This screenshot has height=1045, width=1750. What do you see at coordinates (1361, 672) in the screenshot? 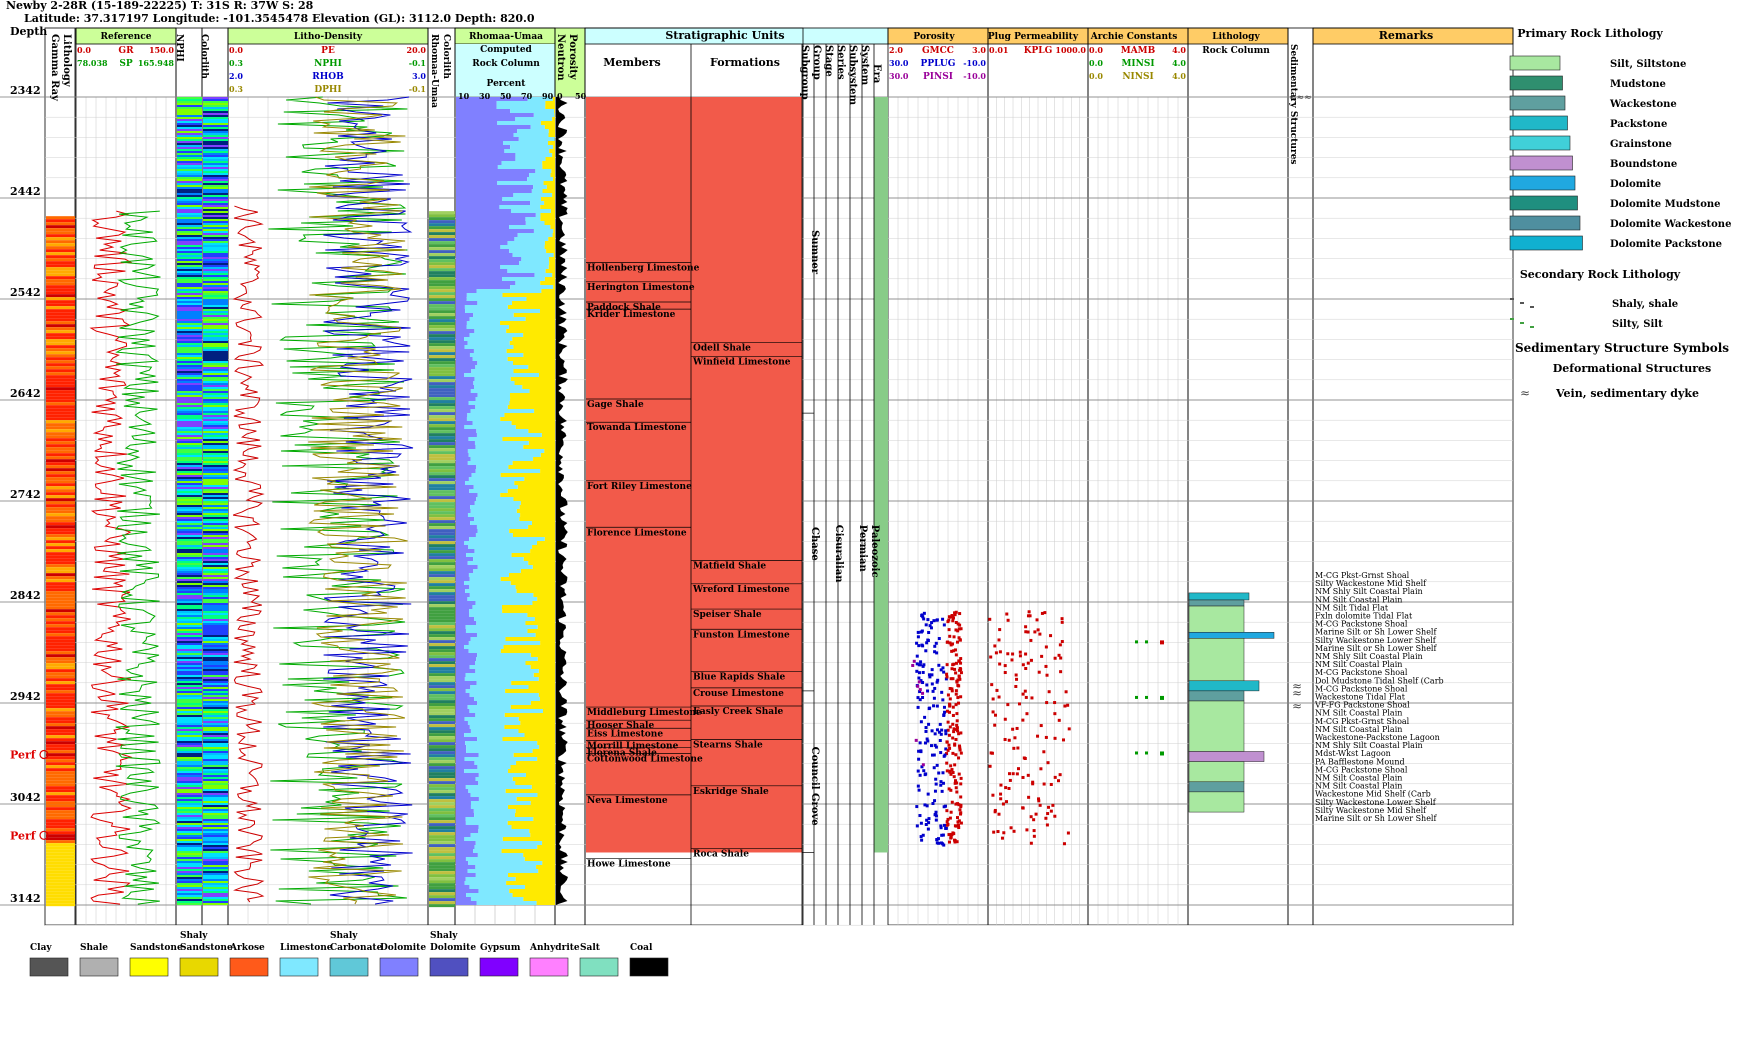
I see `remark-text: M-CG Packstone Shoal` at bounding box center [1361, 672].